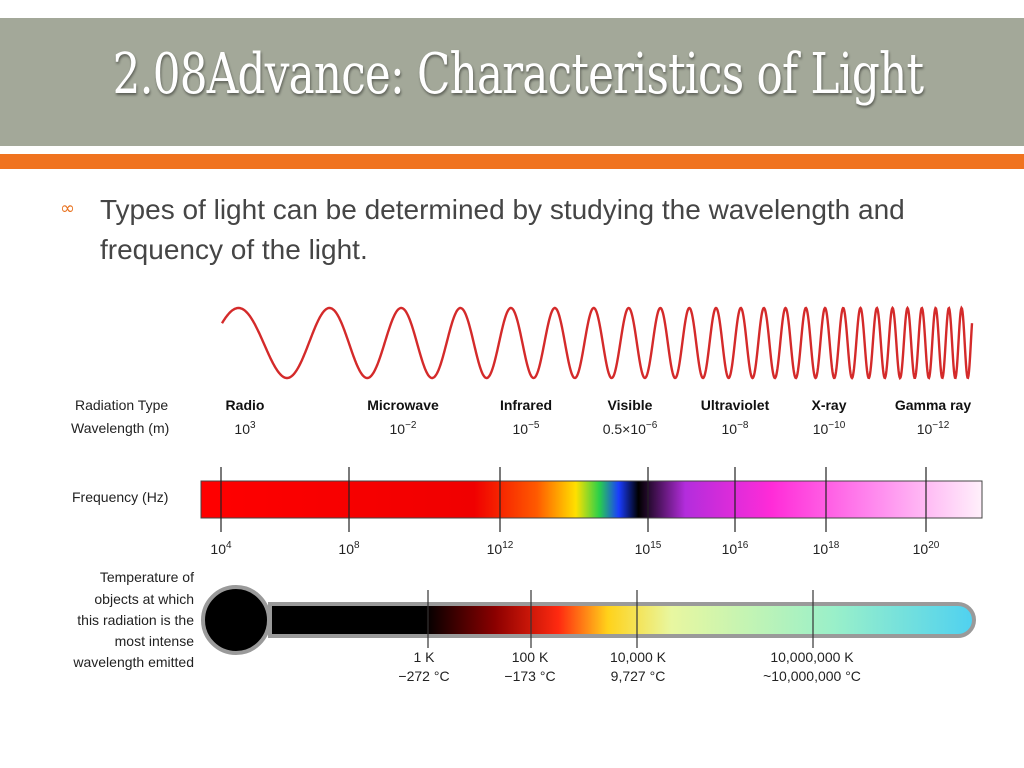  What do you see at coordinates (933, 428) in the screenshot?
I see `wavelength-value: 10−12` at bounding box center [933, 428].